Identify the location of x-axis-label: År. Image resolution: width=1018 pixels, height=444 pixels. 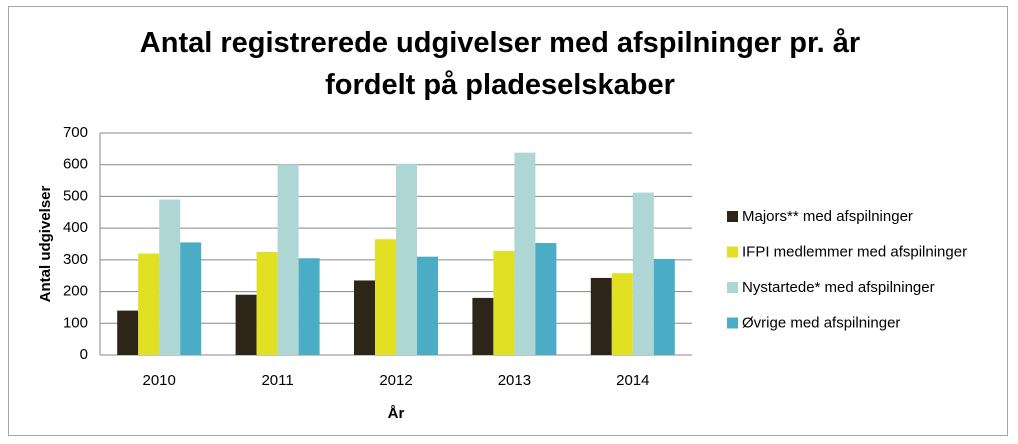
(396, 413).